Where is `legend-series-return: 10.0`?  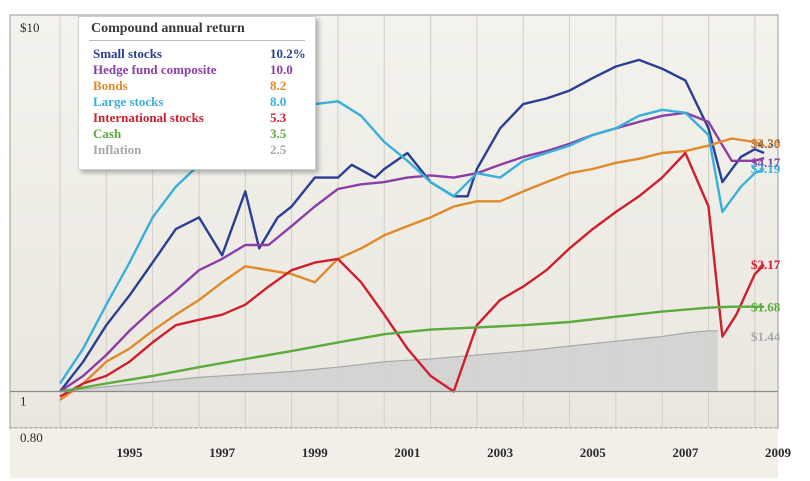 legend-series-return: 10.0 is located at coordinates (281, 69).